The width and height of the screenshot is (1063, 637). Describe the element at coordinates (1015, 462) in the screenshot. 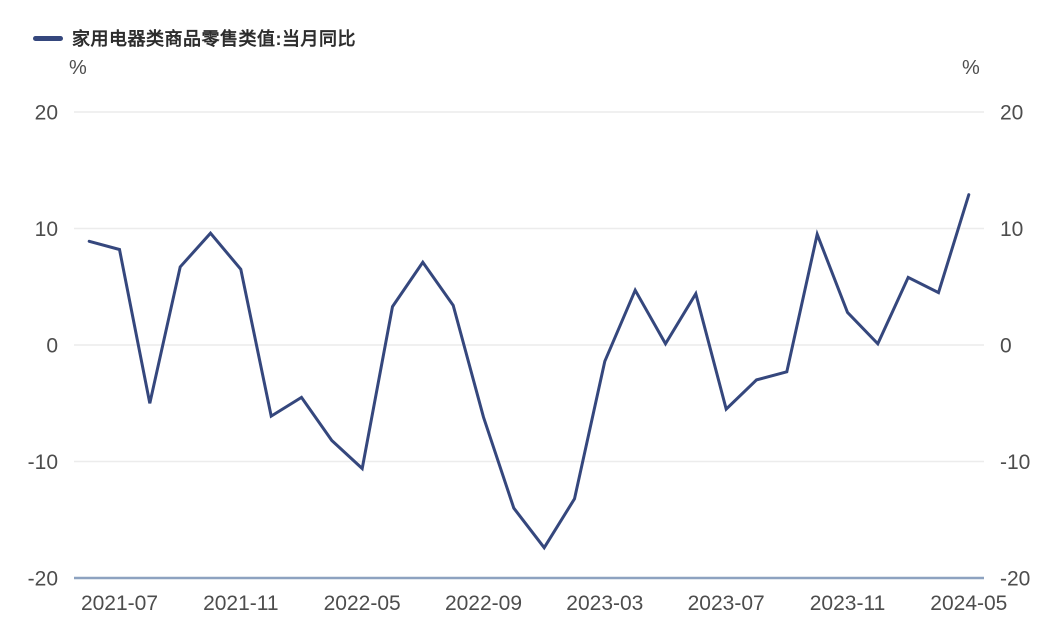

I see `y-tick-label-right--10: -10` at that location.